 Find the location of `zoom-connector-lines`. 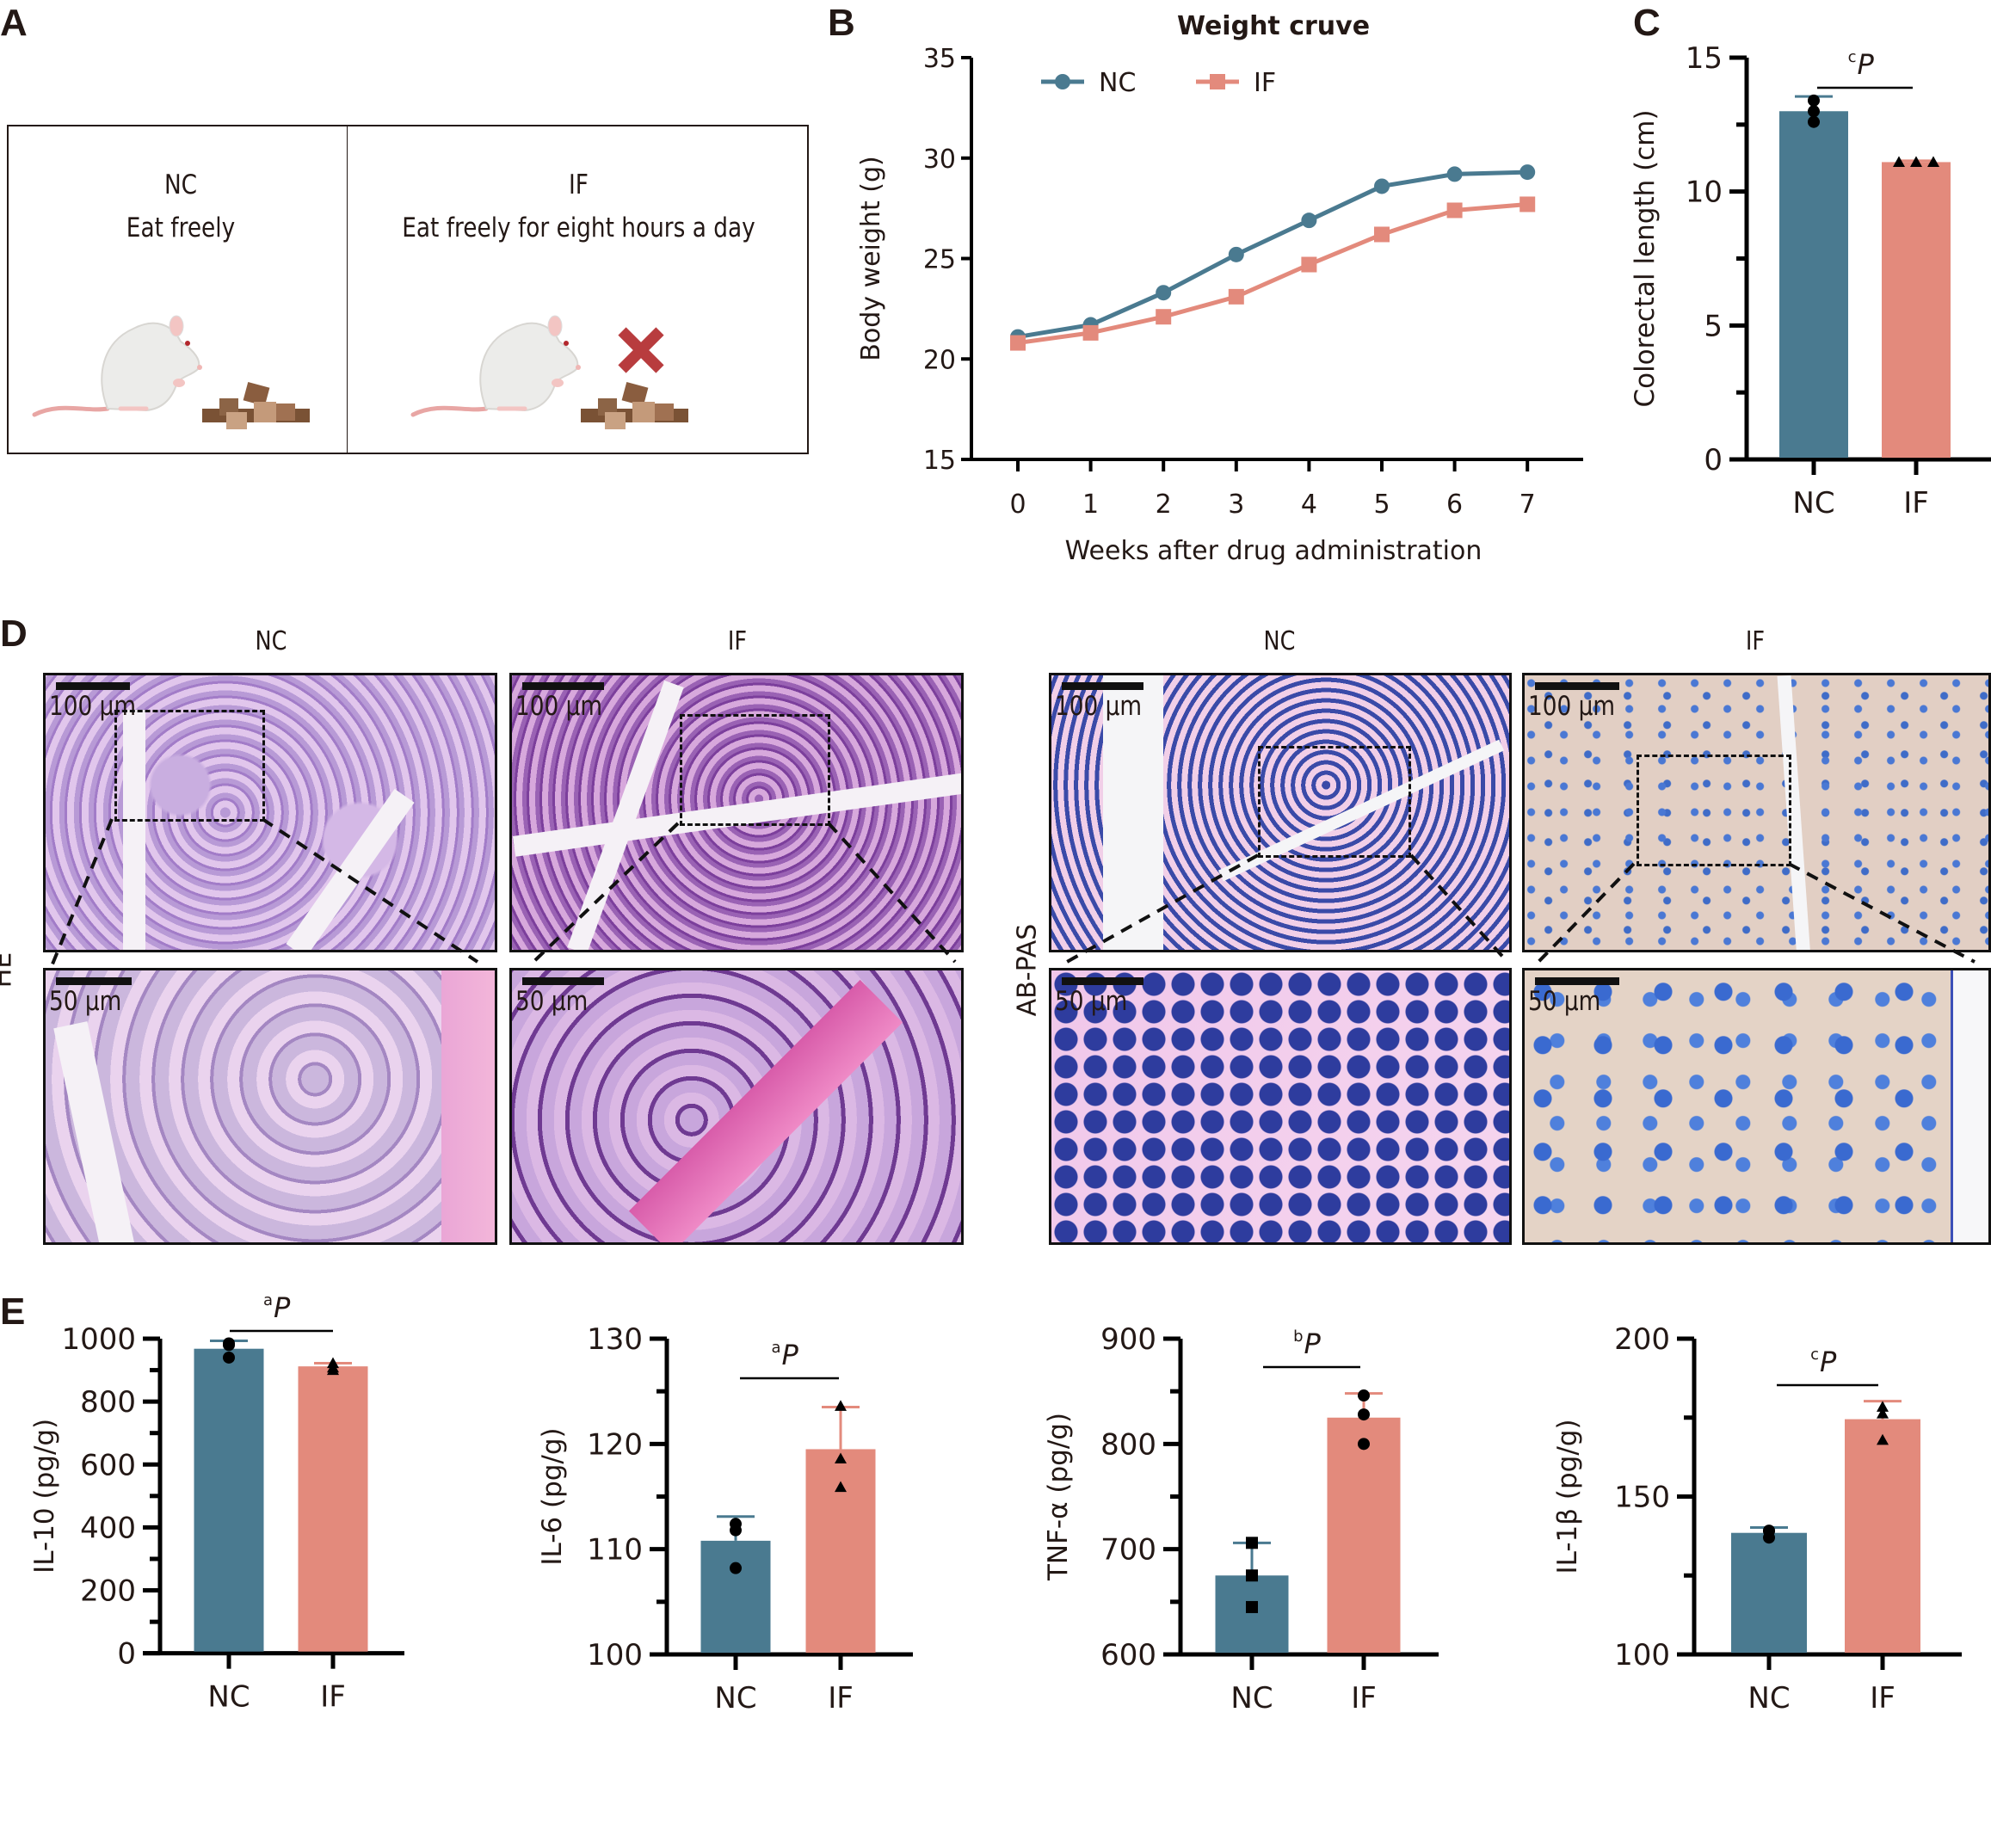

zoom-connector-lines is located at coordinates (1013, 892).